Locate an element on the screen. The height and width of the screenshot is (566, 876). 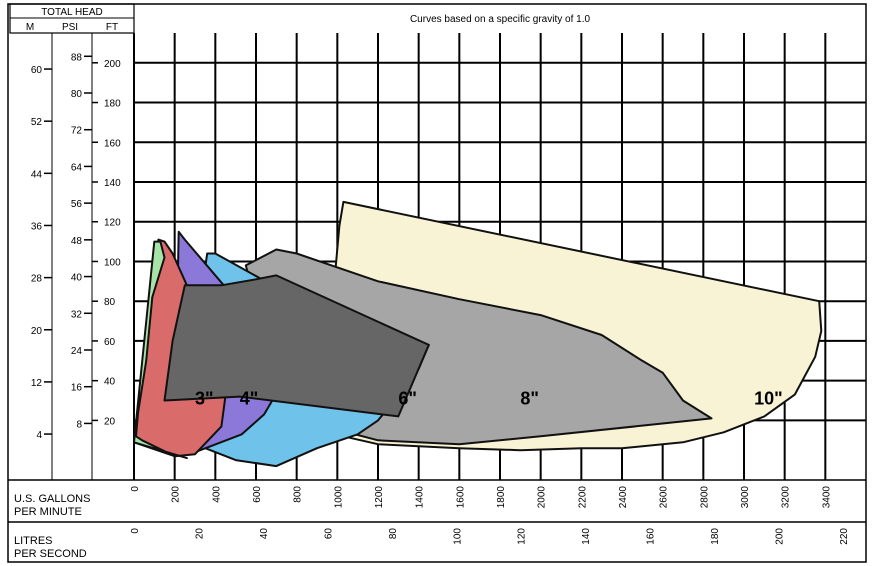
gpm-tick-label: 3200 is located at coordinates (786, 497).